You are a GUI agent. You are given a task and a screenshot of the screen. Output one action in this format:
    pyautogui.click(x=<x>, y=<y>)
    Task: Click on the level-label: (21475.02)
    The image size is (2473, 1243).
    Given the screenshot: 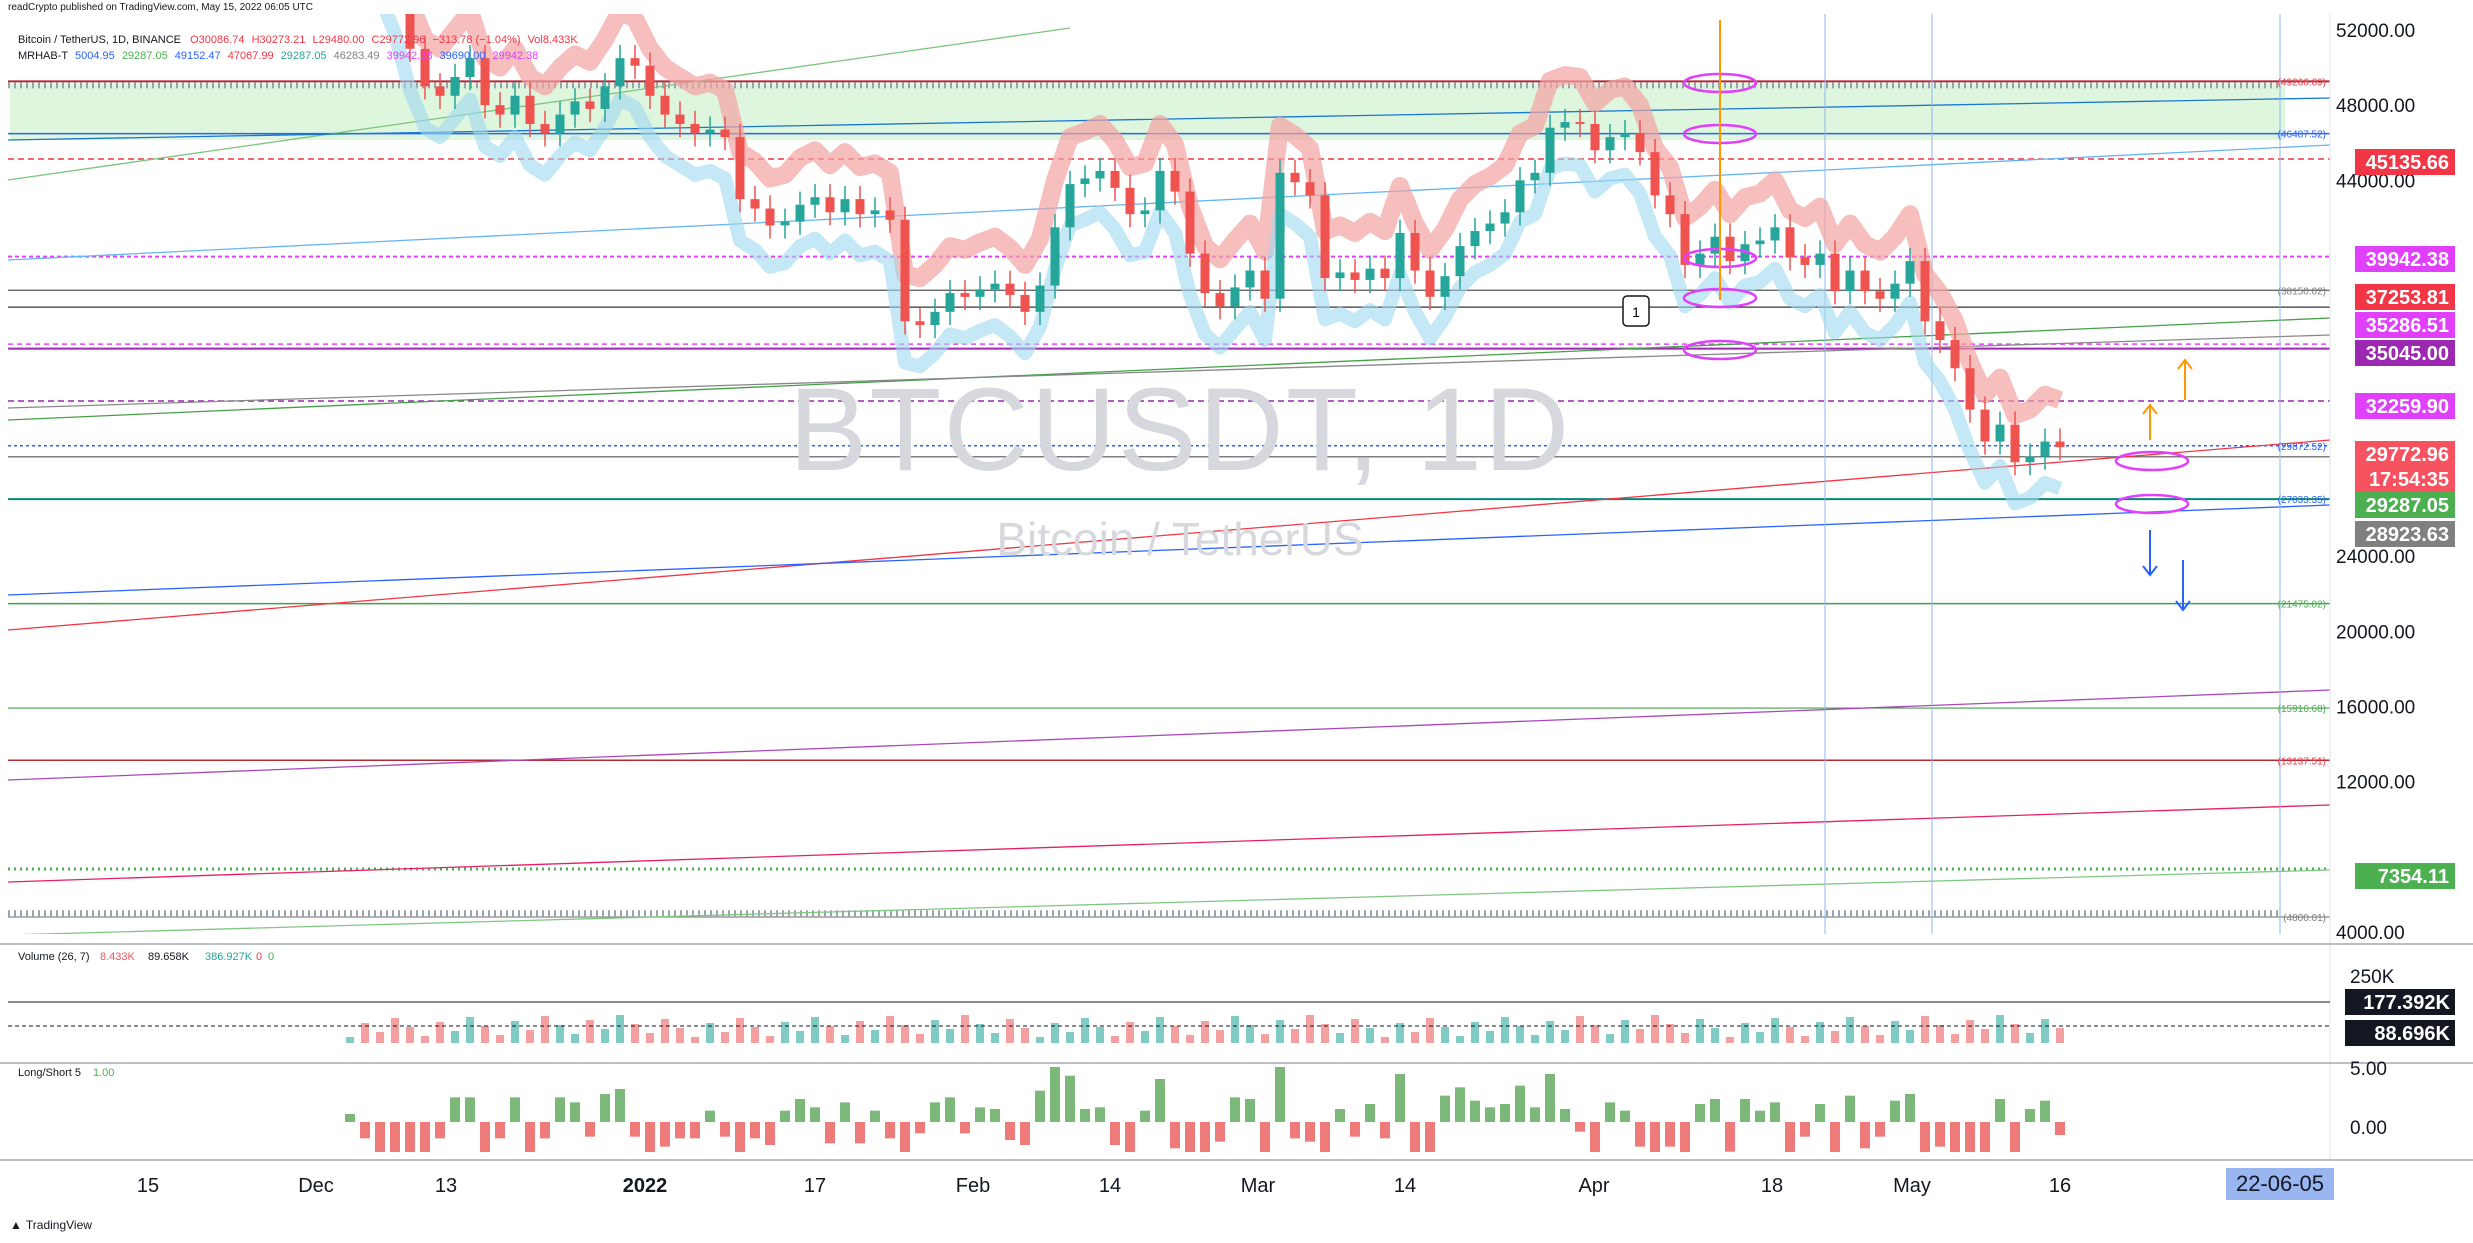 What is the action you would take?
    pyautogui.click(x=2302, y=605)
    